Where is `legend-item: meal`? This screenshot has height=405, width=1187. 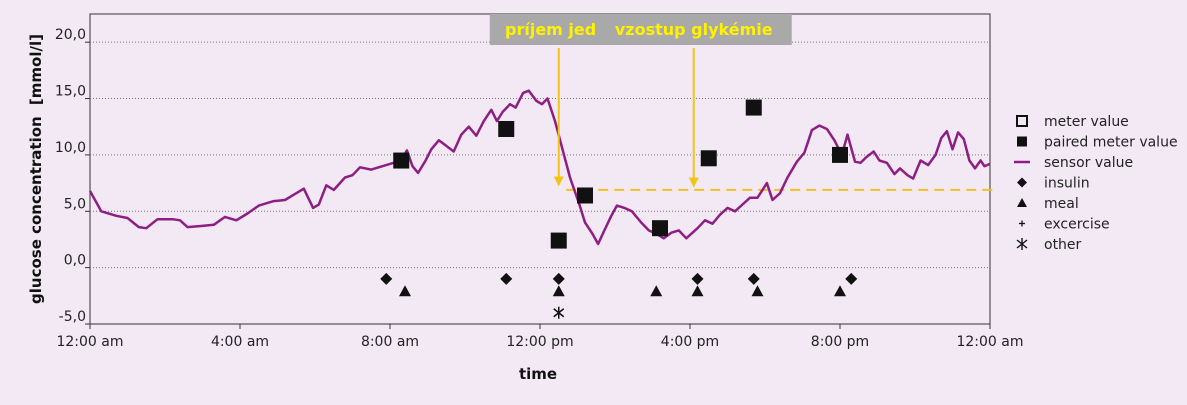 legend-item: meal is located at coordinates (1048, 204).